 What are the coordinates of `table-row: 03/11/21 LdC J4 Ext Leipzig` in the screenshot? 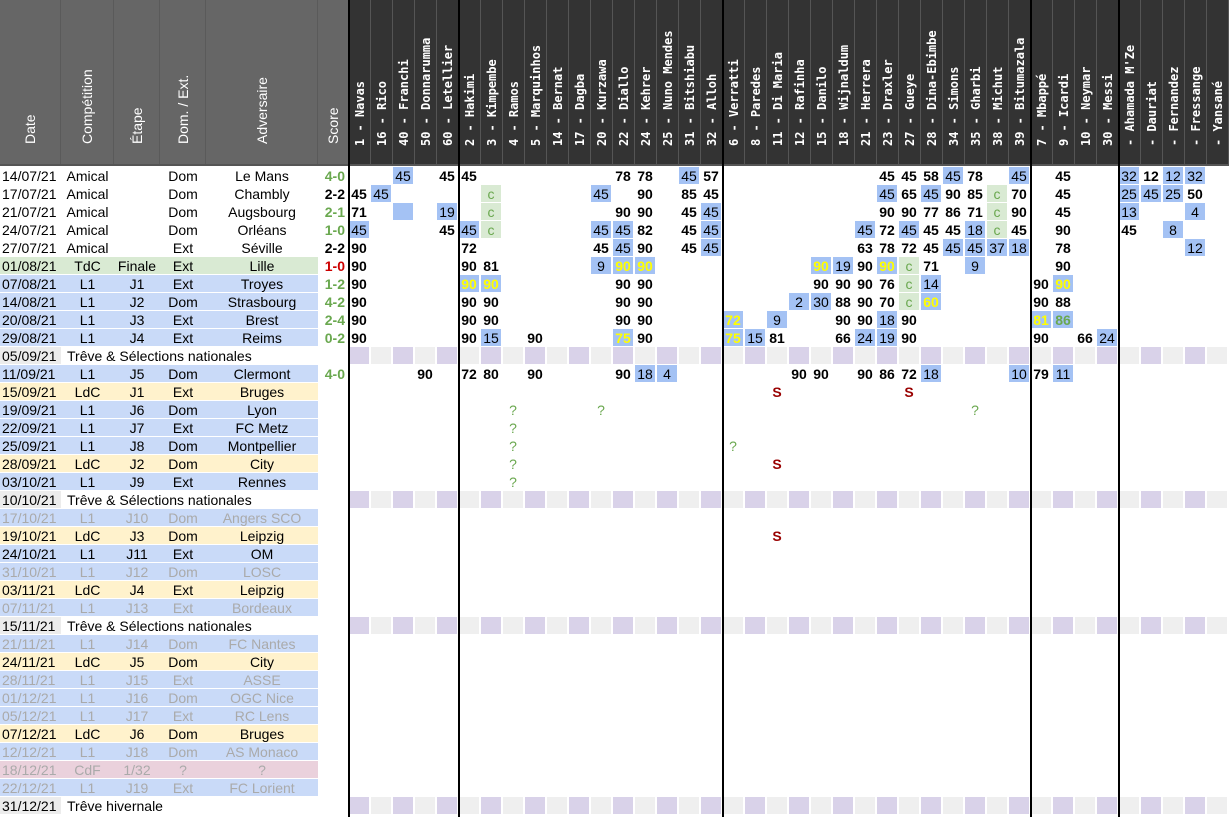 It's located at (614, 590).